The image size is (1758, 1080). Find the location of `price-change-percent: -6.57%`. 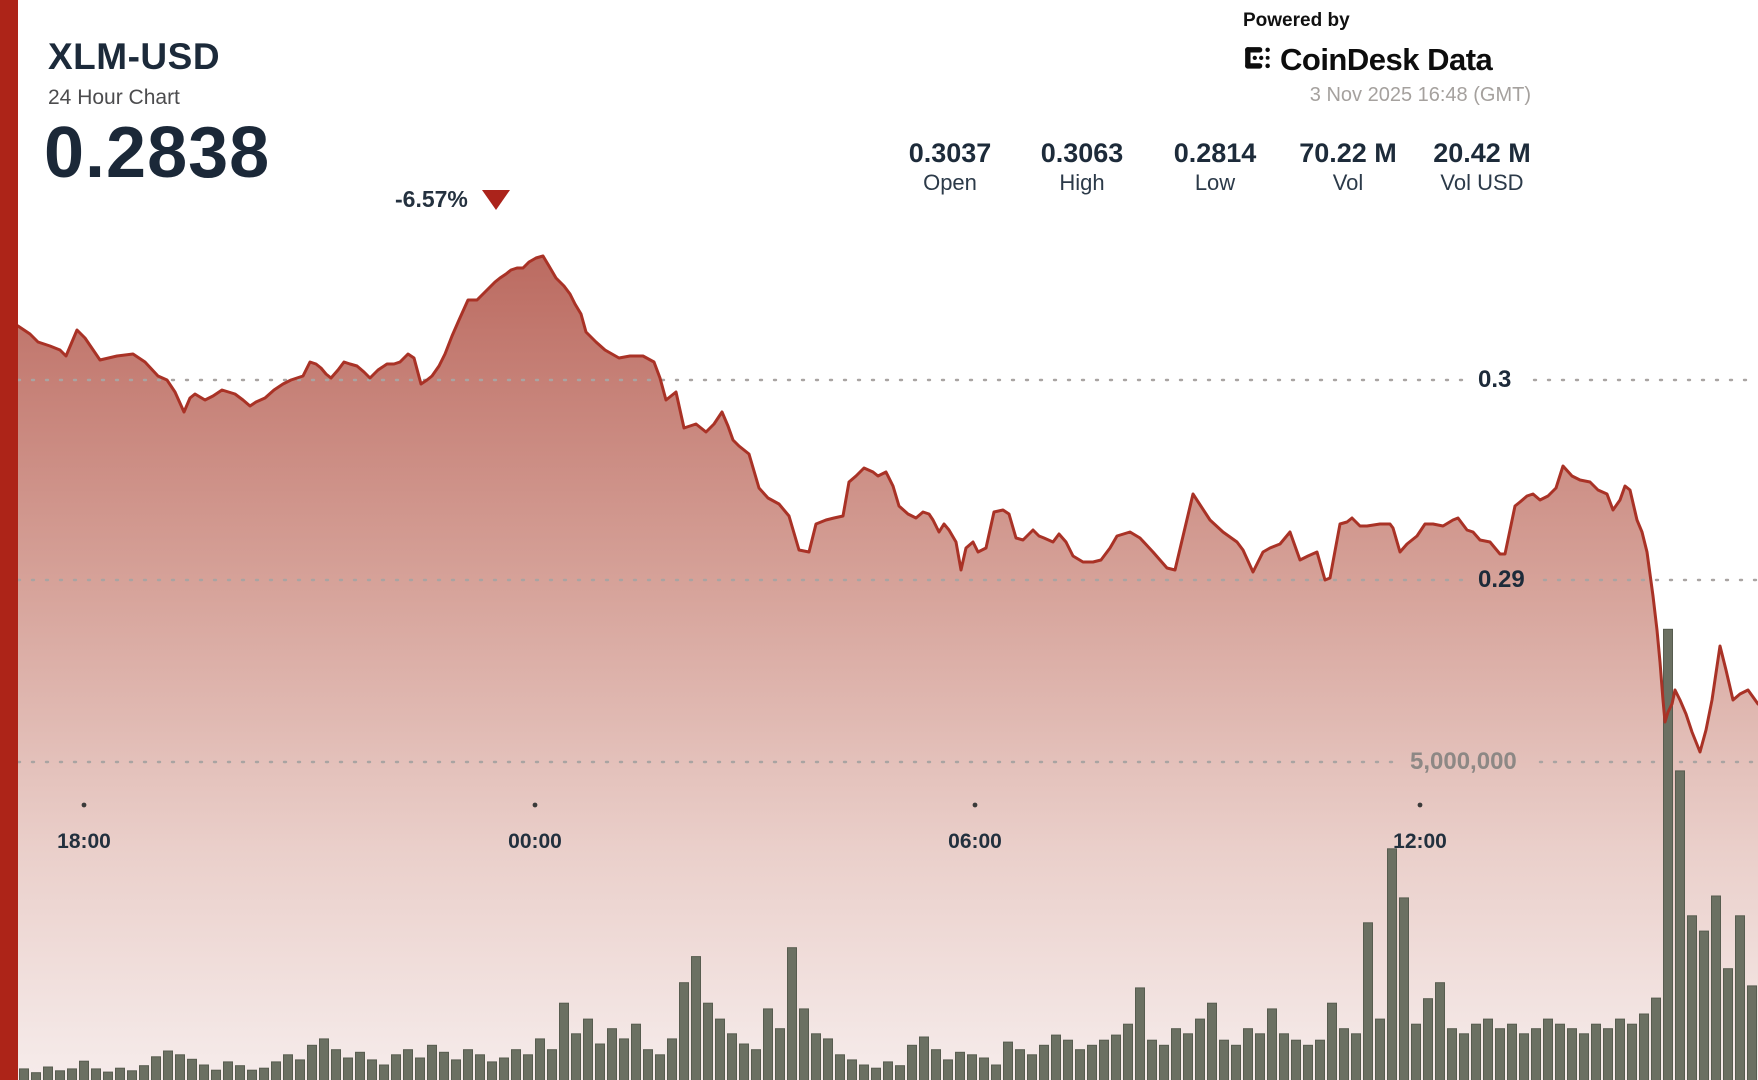

price-change-percent: -6.57% is located at coordinates (431, 199).